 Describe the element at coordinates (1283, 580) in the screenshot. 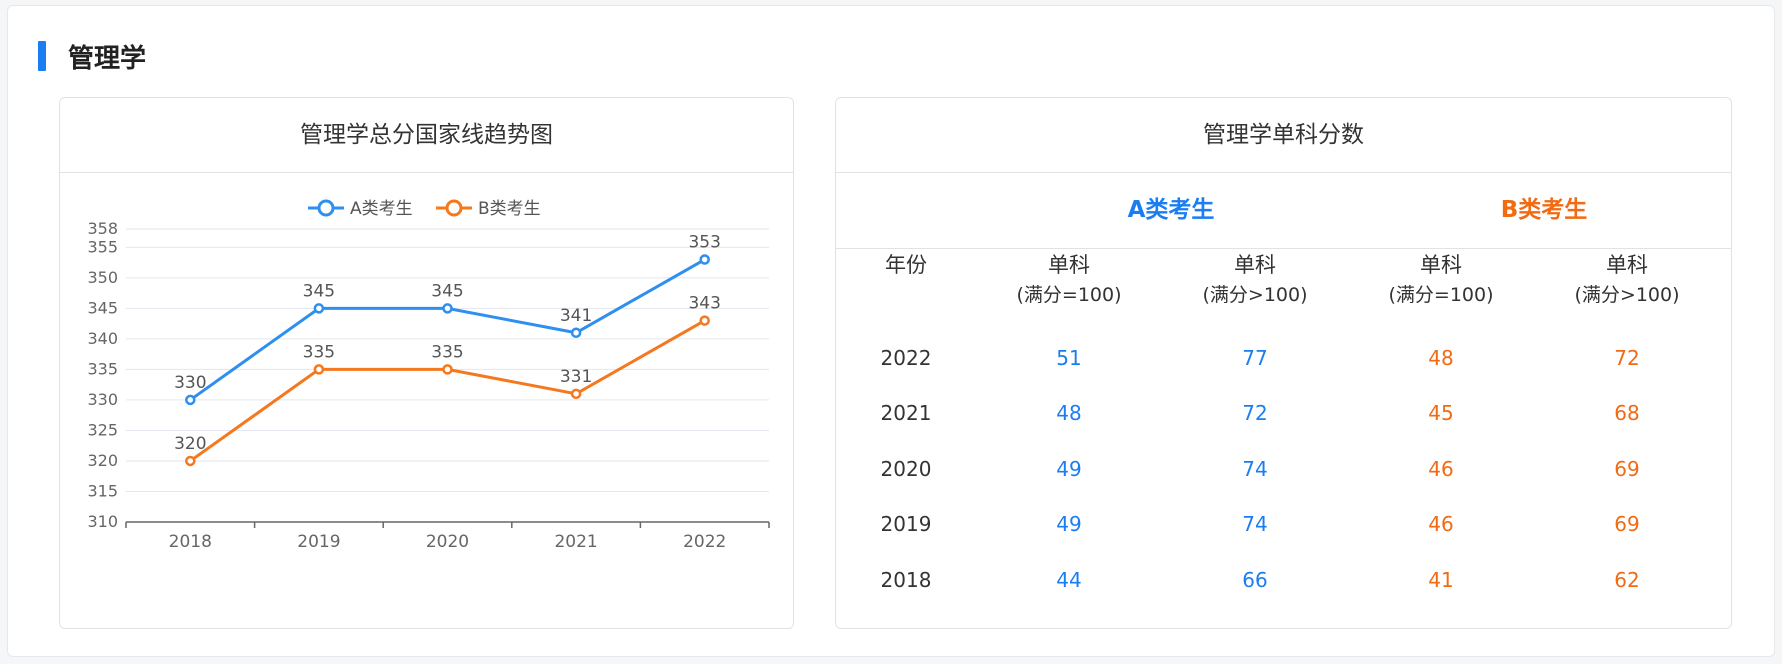

I see `table-row: 2018 44 66 41 62` at that location.